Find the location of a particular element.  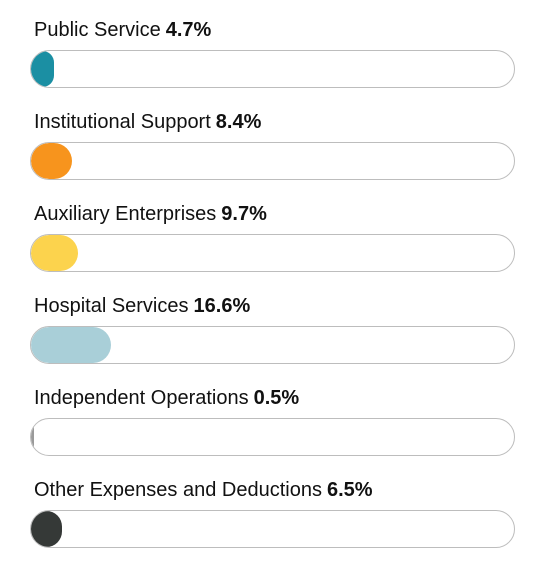

bar-label: Independent Operations 0.5% is located at coordinates (166, 398).